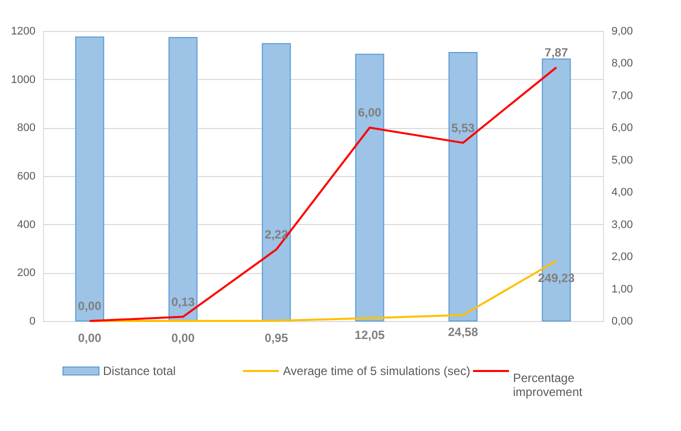 This screenshot has height=431, width=681. What do you see at coordinates (26, 224) in the screenshot?
I see `y-tick-label: 400` at bounding box center [26, 224].